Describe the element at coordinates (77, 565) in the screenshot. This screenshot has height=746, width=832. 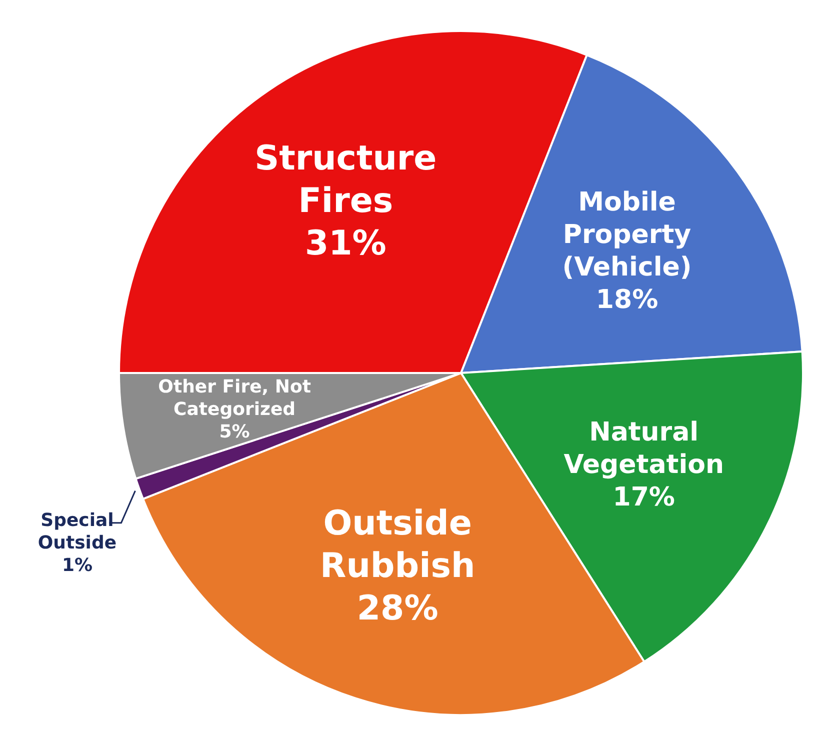
I see `data-label: 1%` at that location.